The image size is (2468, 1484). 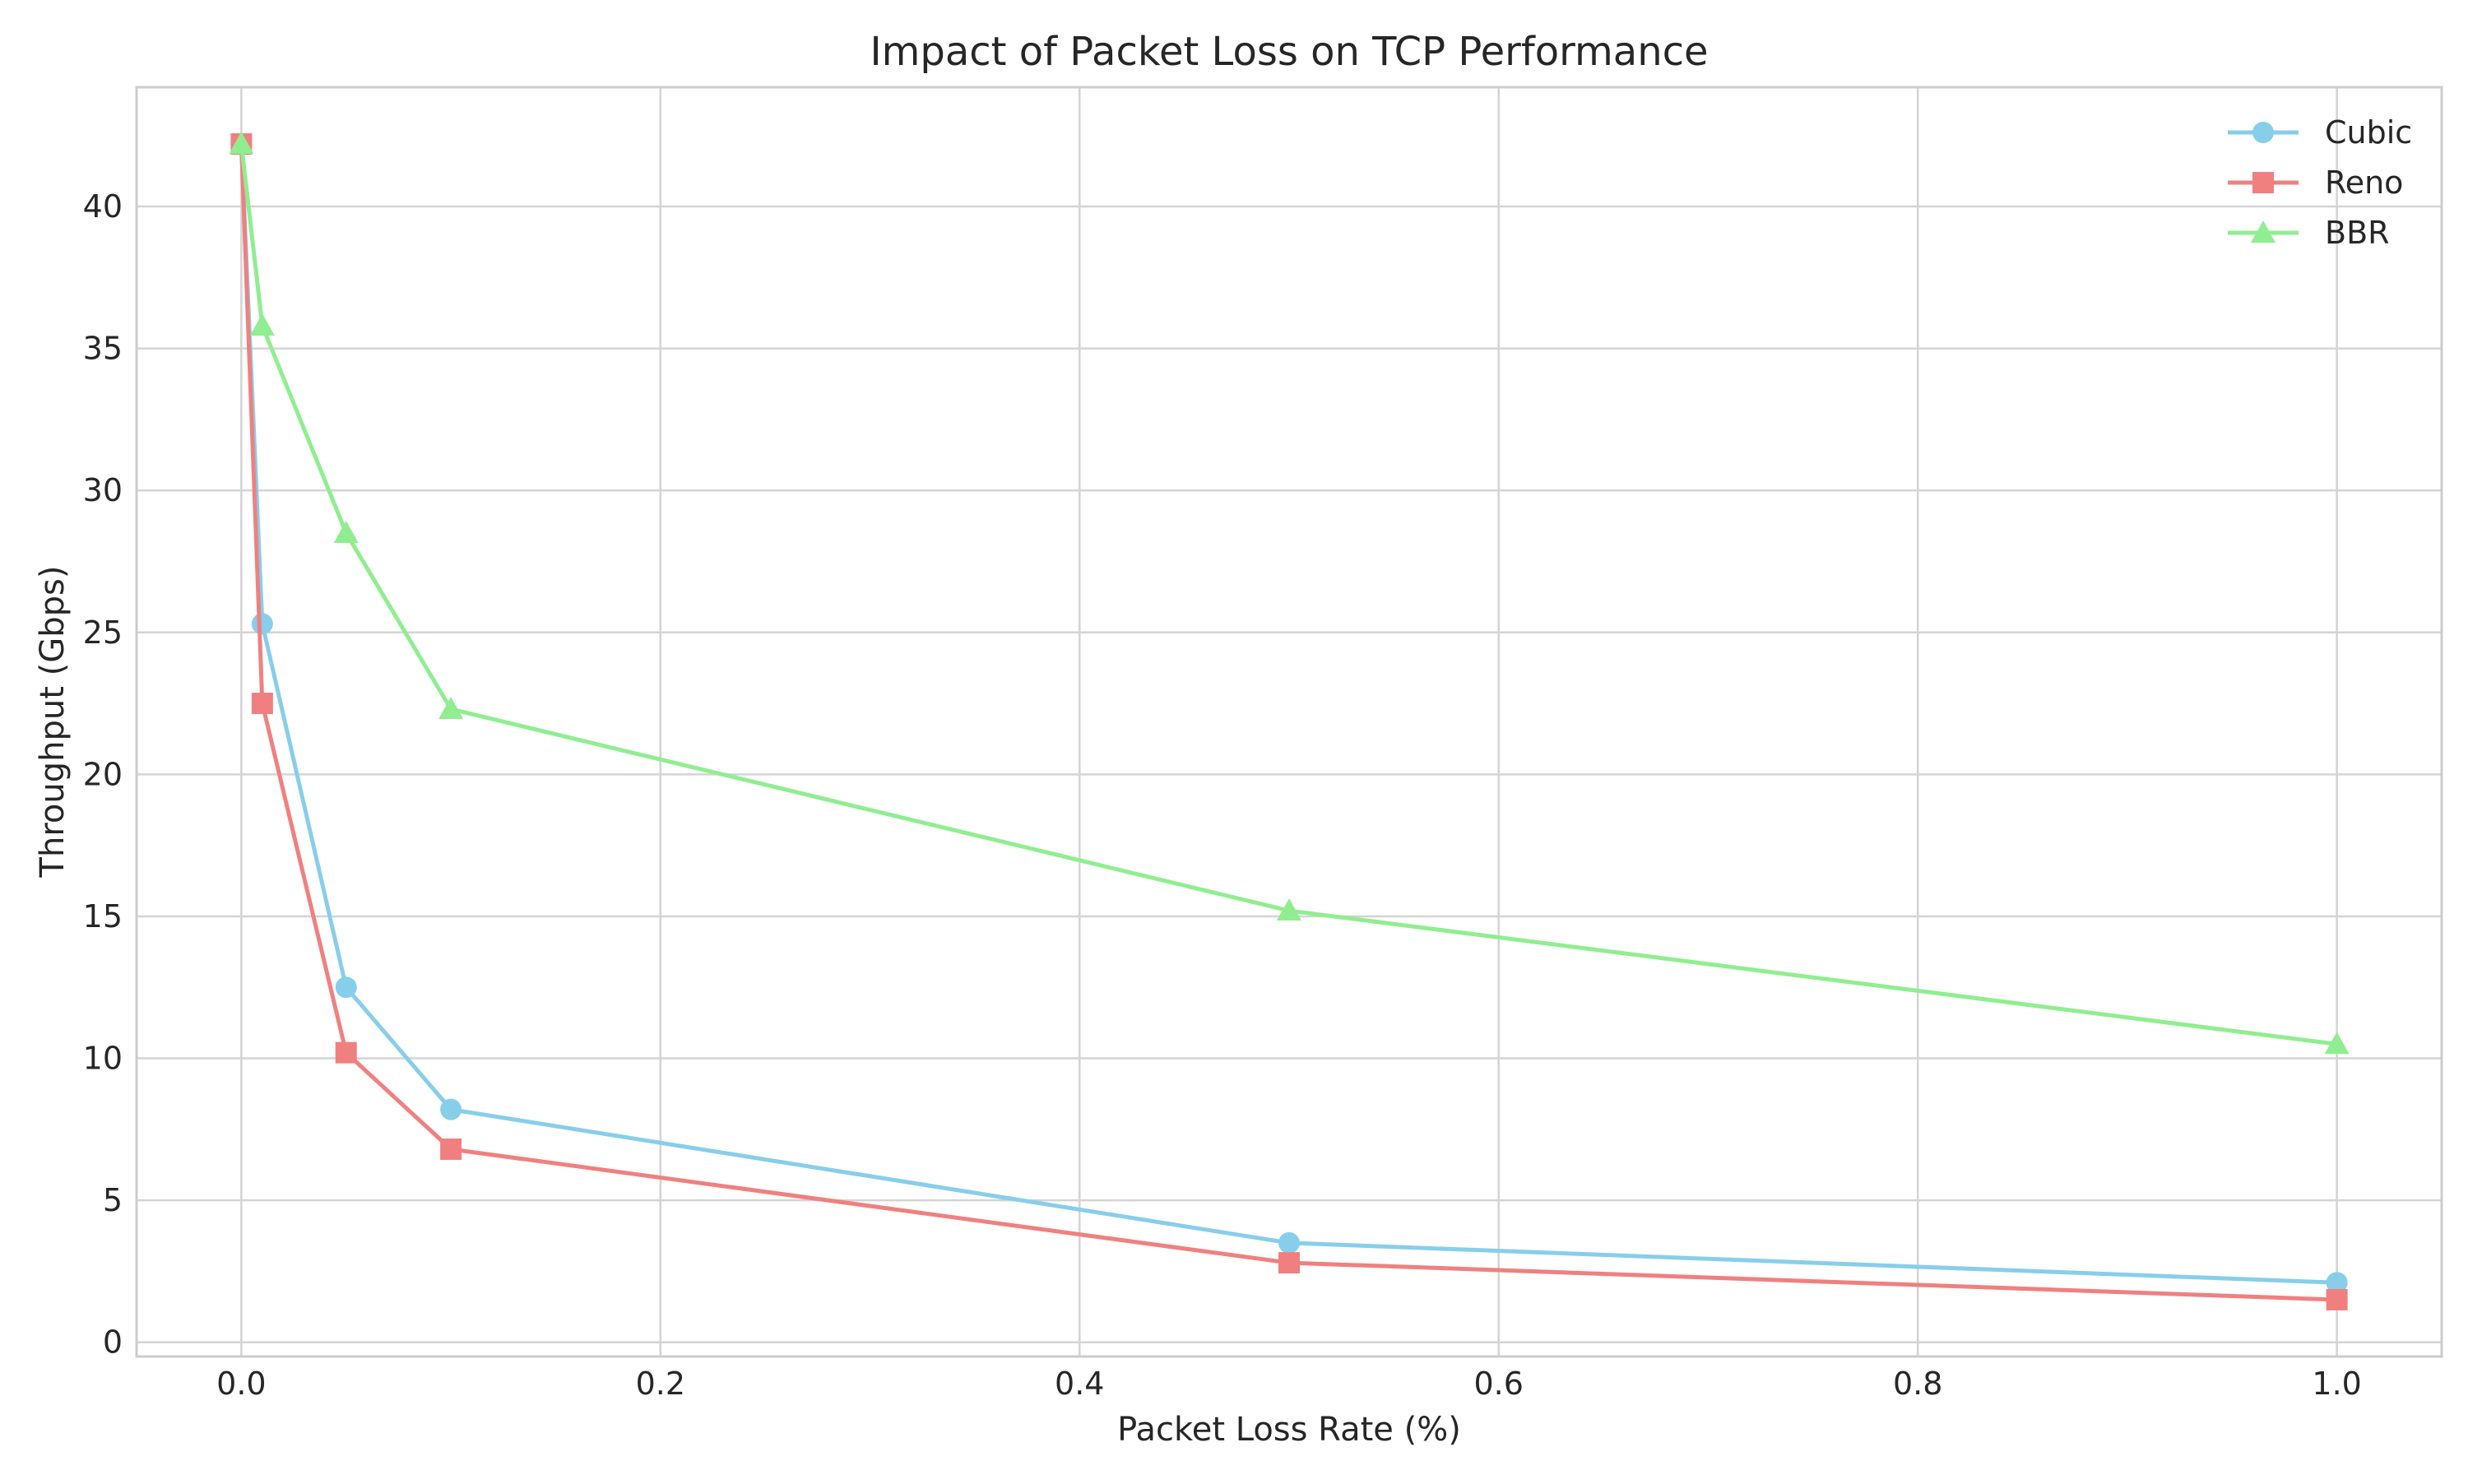 I want to click on y-tick-labels: 0 5 10 15 20 25 30 35 40, so click(x=103, y=774).